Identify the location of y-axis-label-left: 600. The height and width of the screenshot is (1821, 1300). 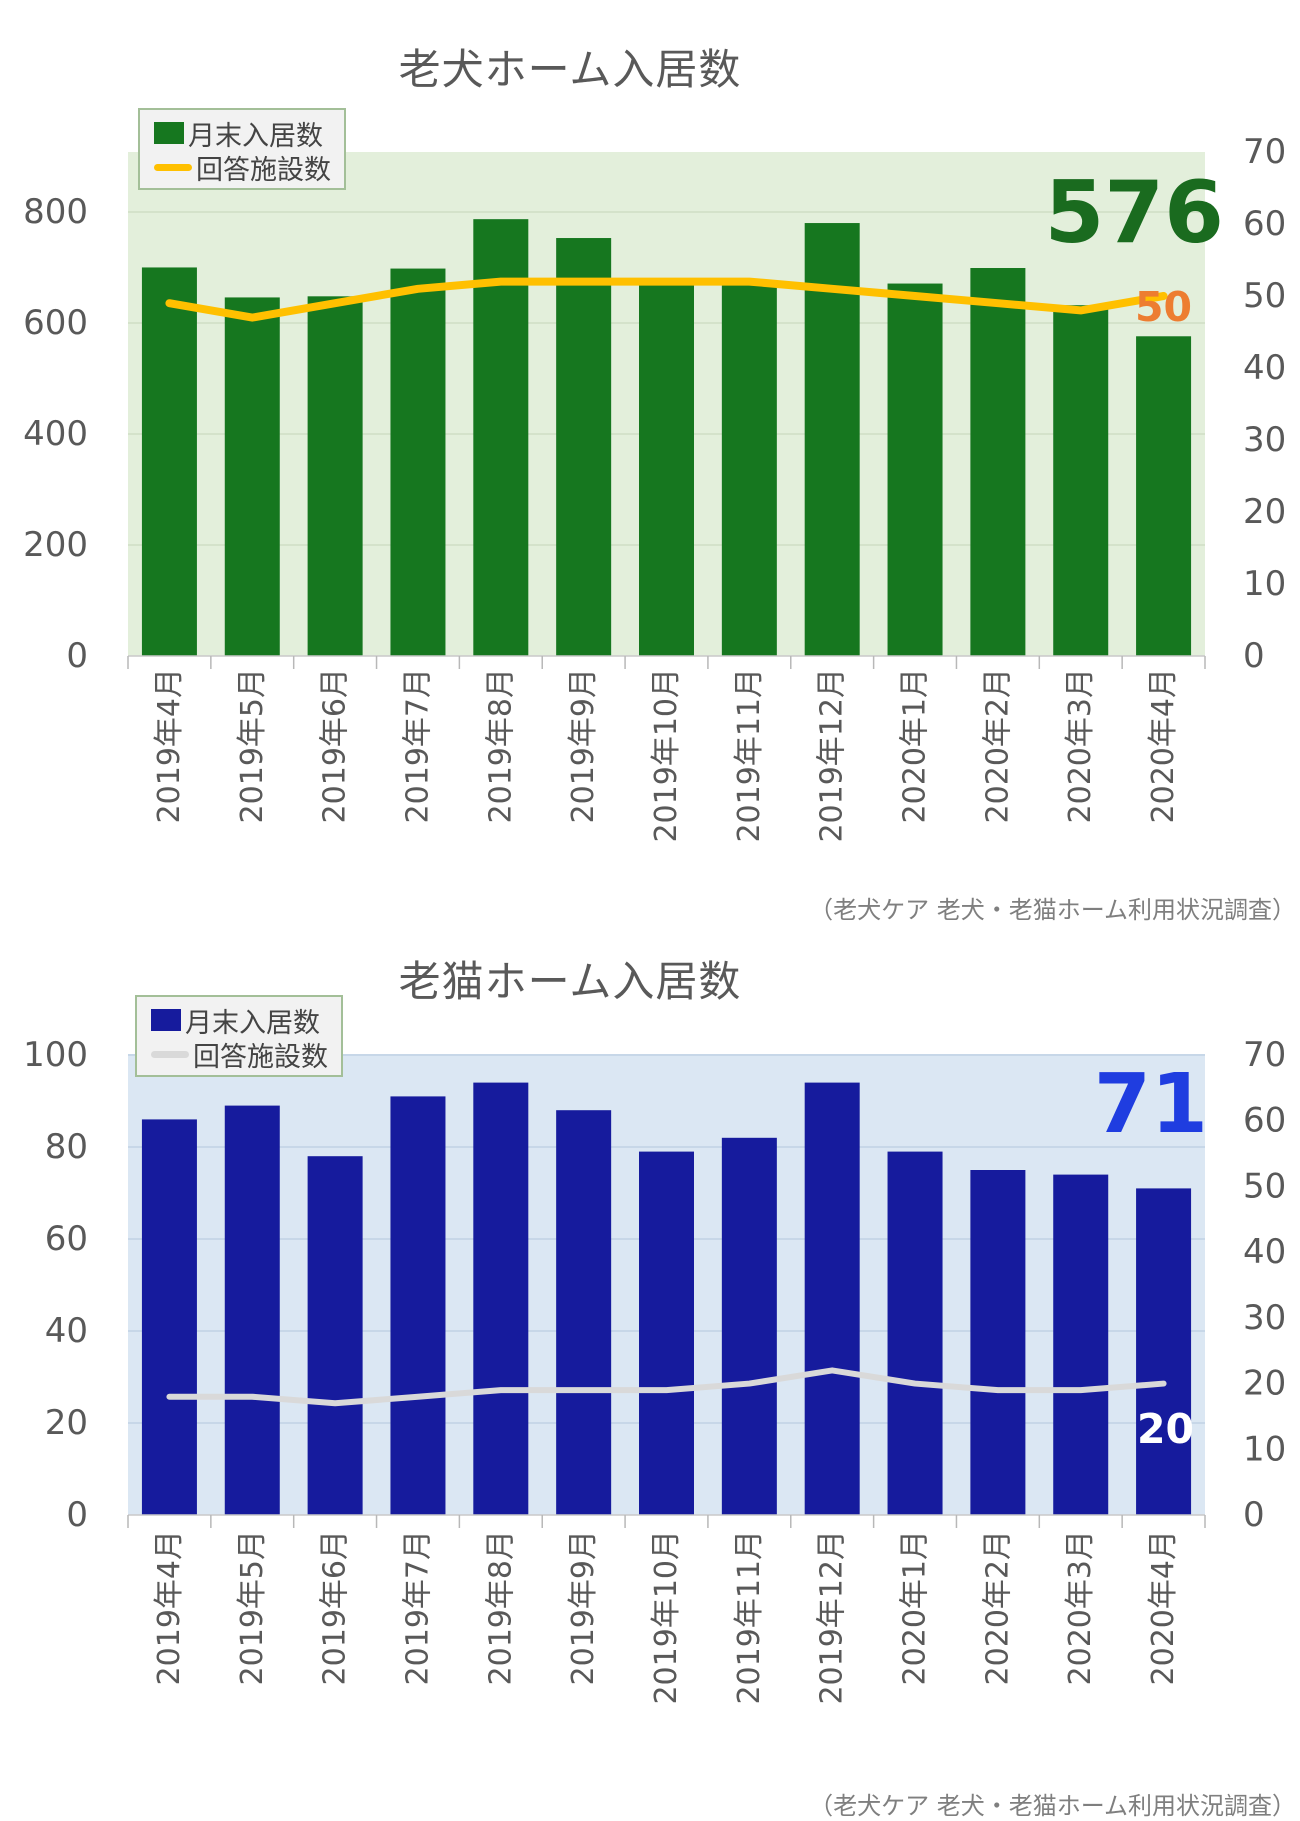
(55, 323).